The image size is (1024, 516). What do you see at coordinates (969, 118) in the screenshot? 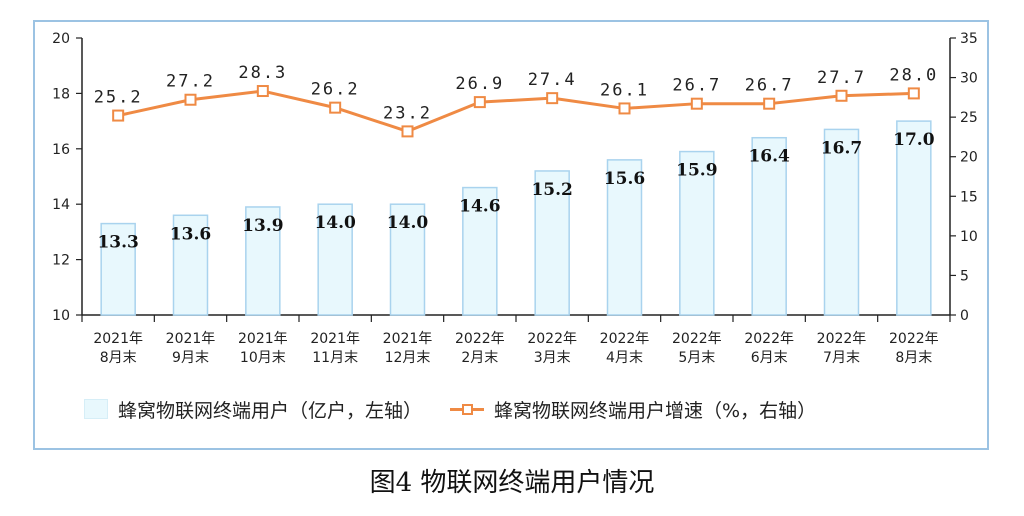
I see `right-tick-label: 25` at bounding box center [969, 118].